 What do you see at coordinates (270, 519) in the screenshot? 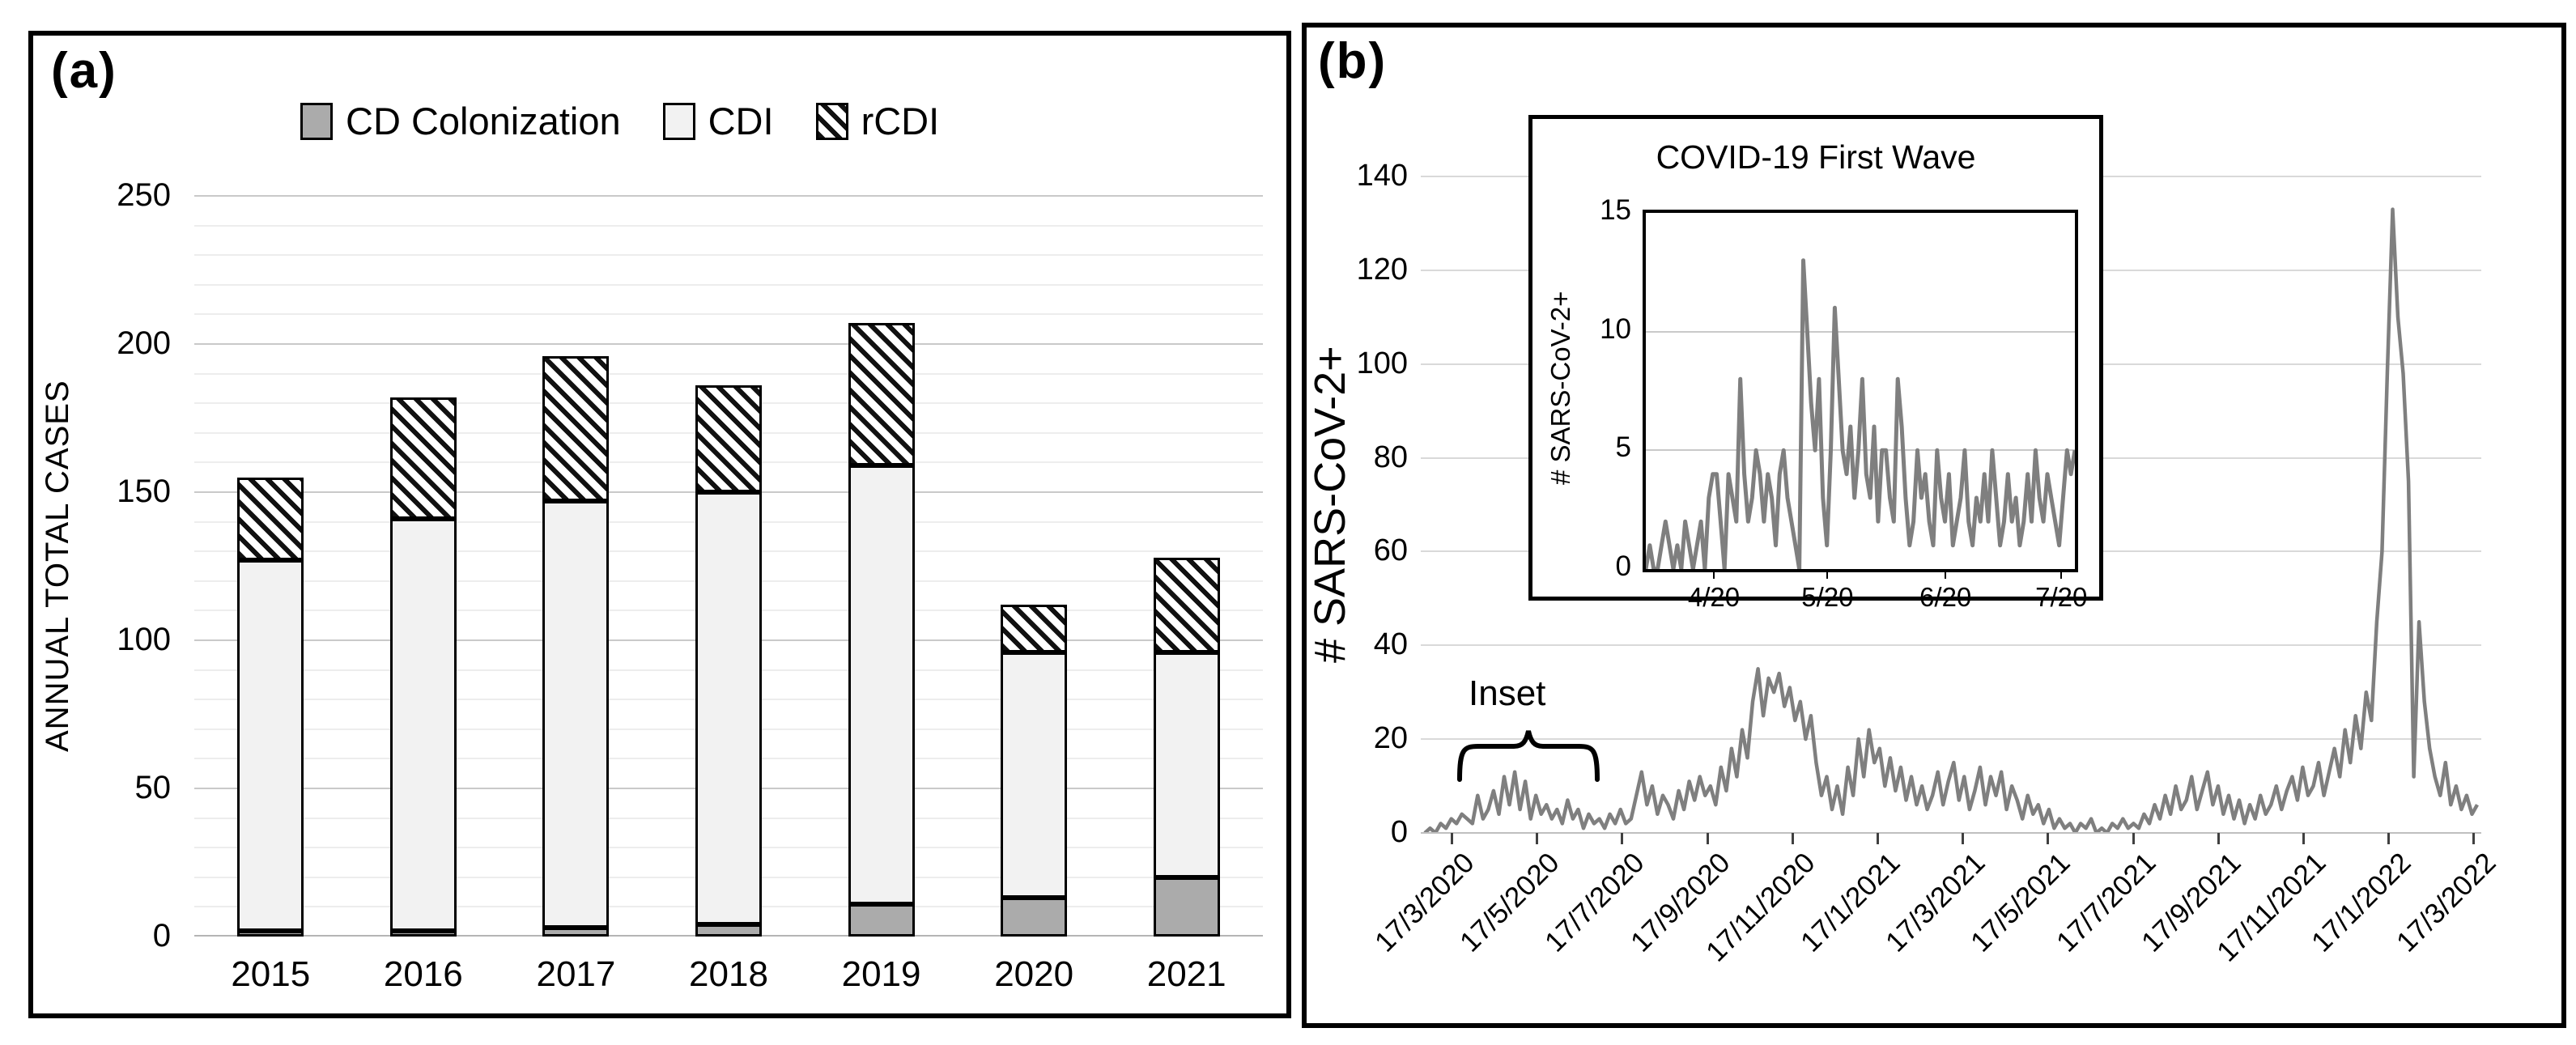
I see `bar-2015-rcdi` at bounding box center [270, 519].